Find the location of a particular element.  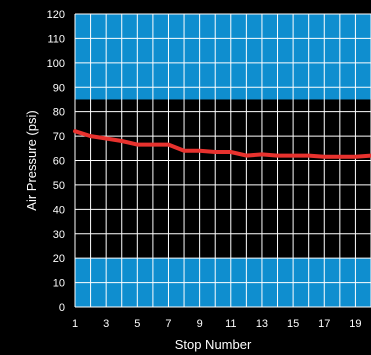

x-tick-label-1: 1 is located at coordinates (75, 324).